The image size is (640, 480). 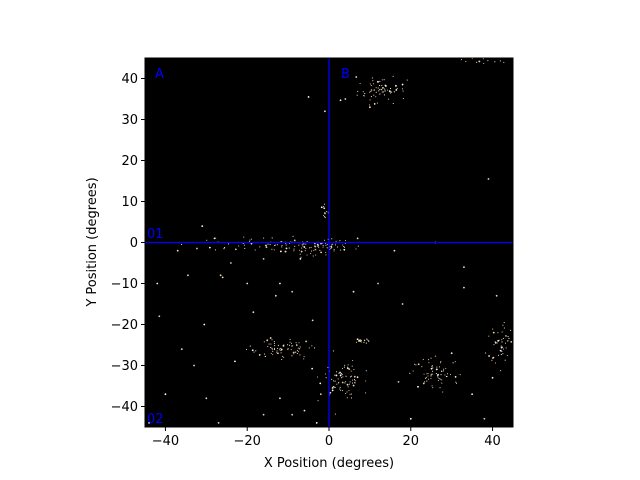 What do you see at coordinates (124, 325) in the screenshot?
I see `y-tick-label: −20` at bounding box center [124, 325].